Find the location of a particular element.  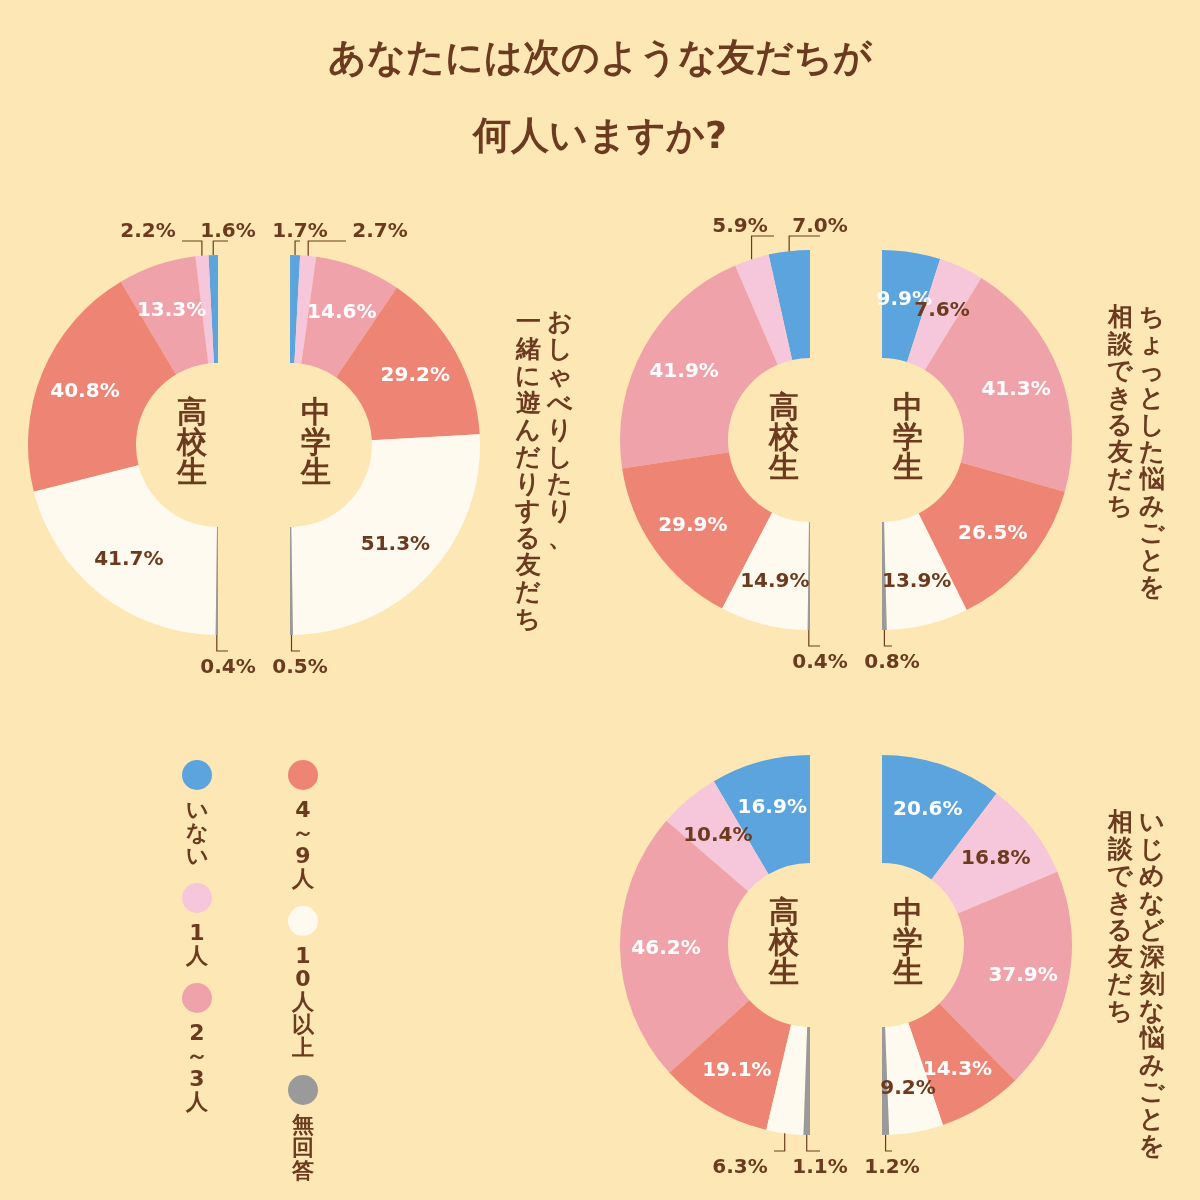

data-label: 13.3% is located at coordinates (171, 308).